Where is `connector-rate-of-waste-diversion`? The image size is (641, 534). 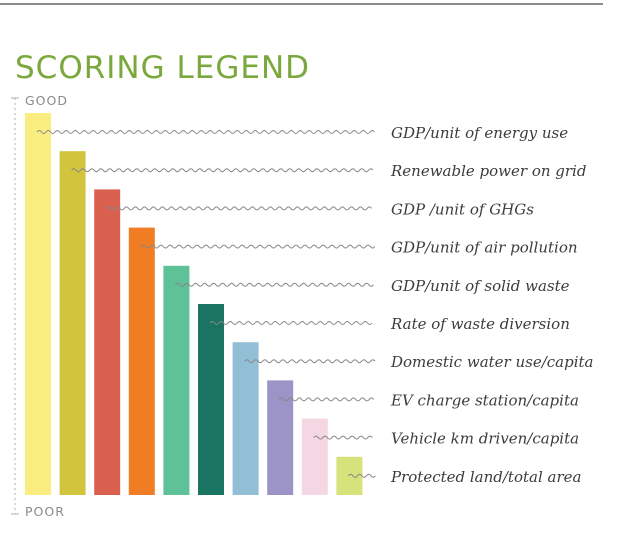 connector-rate-of-waste-diversion is located at coordinates (291, 323).